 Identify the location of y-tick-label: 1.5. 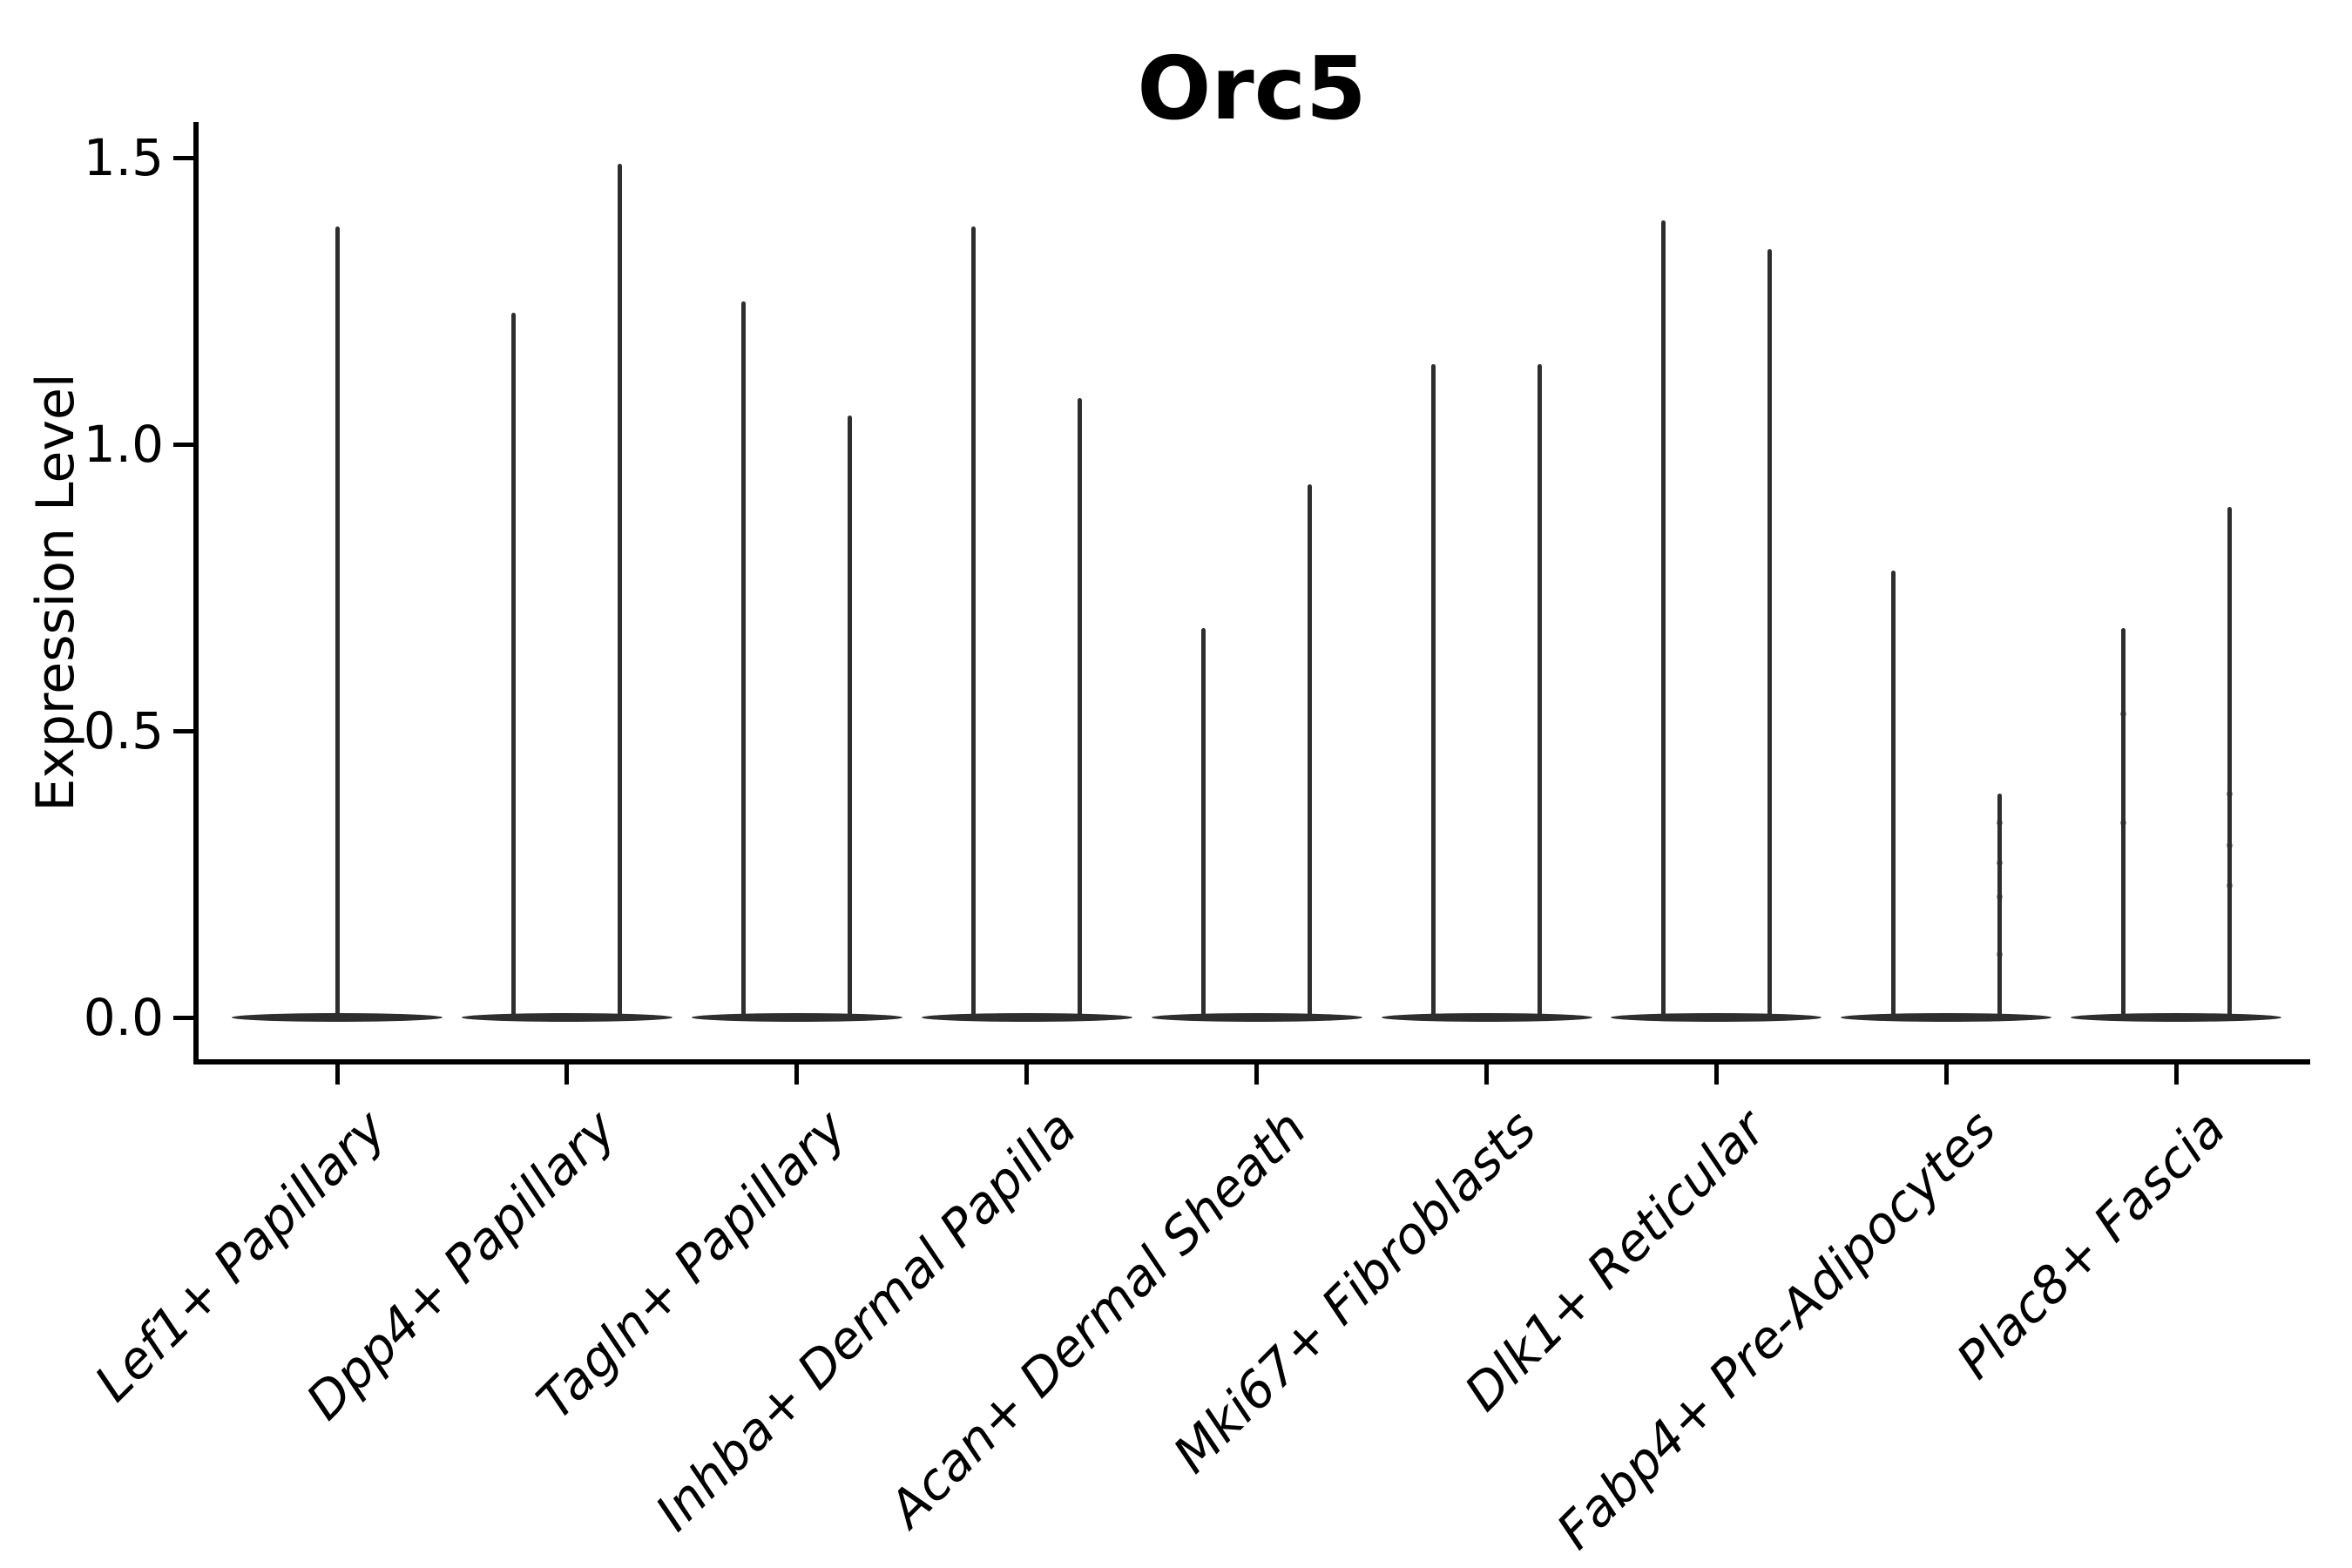
(124, 157).